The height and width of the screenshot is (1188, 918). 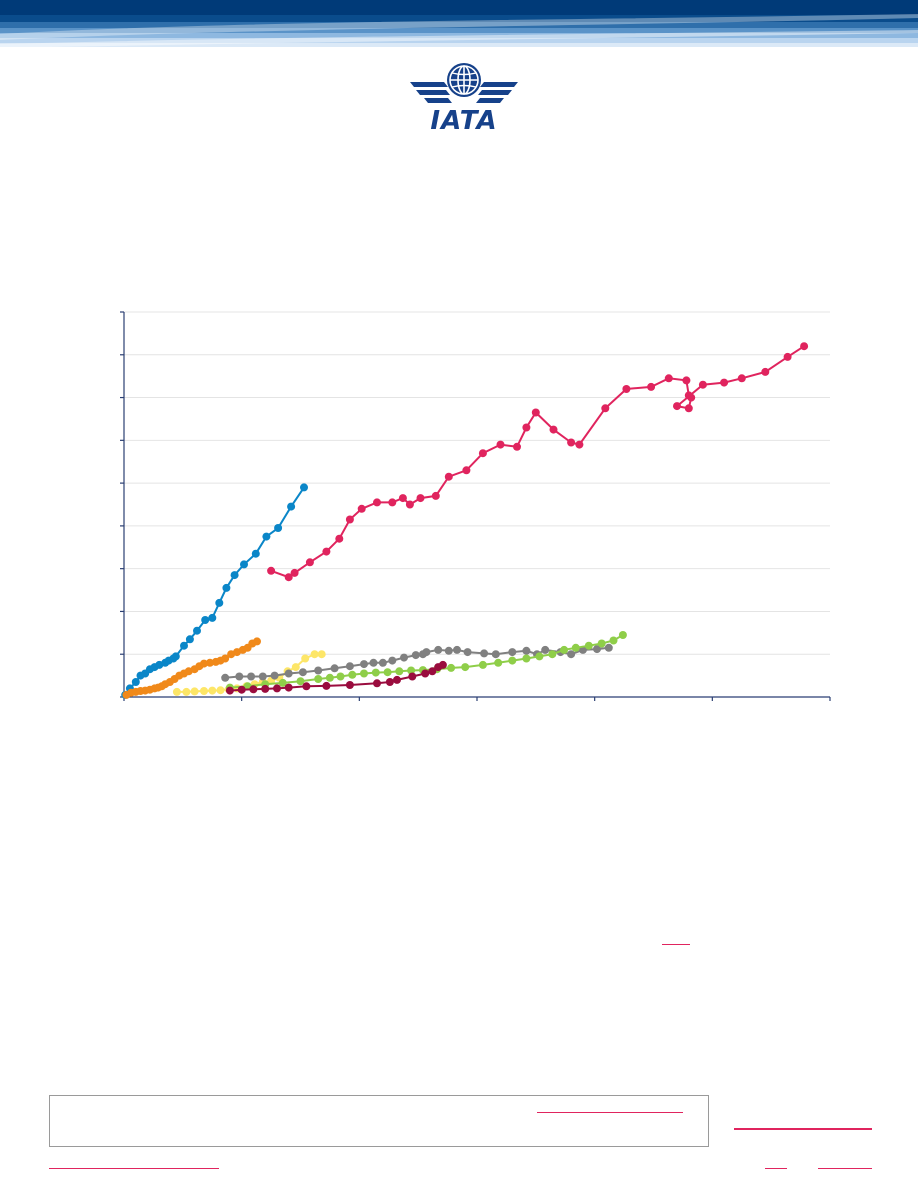 What do you see at coordinates (464, 83) in the screenshot?
I see `globe-wings-icon` at bounding box center [464, 83].